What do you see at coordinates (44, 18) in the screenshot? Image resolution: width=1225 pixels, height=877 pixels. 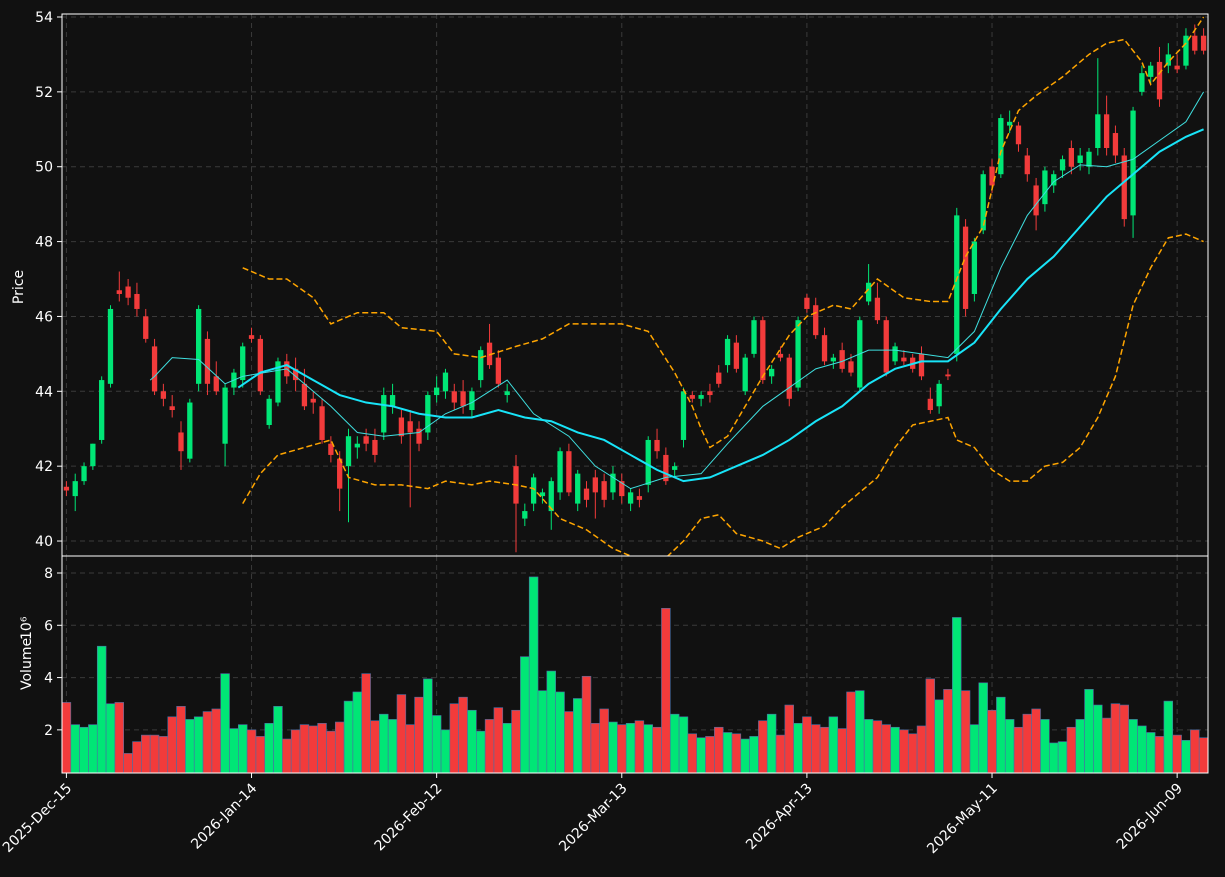 I see `y-tick-label: 54` at bounding box center [44, 18].